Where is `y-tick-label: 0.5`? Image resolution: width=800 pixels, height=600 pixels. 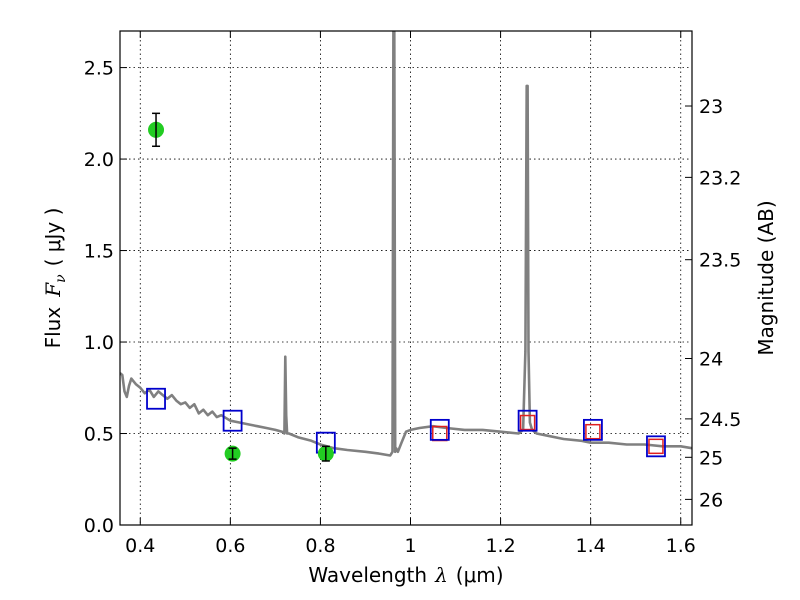 y-tick-label: 0.5 is located at coordinates (99, 435).